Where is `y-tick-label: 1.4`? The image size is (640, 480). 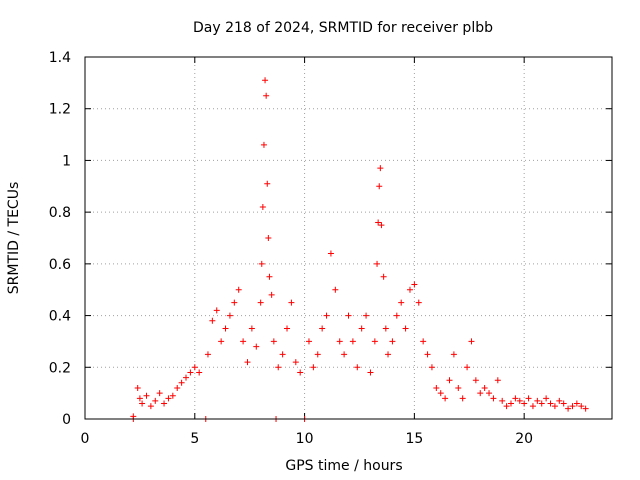 y-tick-label: 1.4 is located at coordinates (60, 58).